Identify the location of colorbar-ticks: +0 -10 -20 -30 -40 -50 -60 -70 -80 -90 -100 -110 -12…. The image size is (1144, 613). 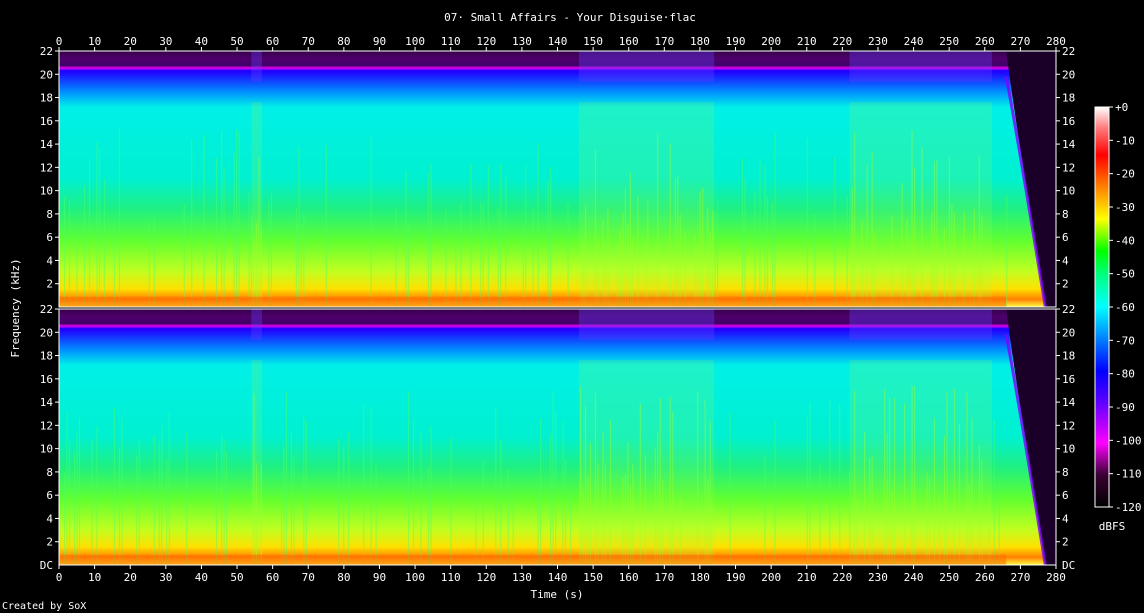
(1125, 307).